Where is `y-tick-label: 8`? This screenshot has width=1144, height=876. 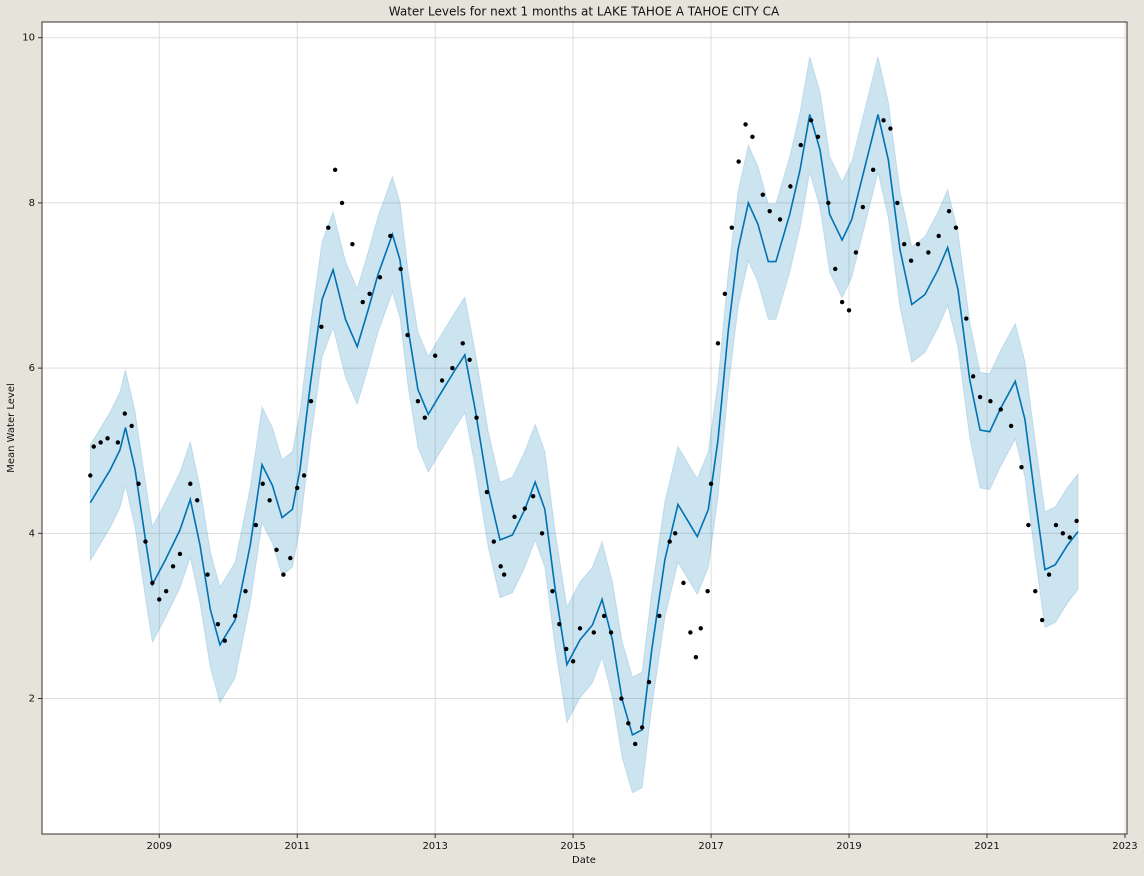 y-tick-label: 8 is located at coordinates (32, 203).